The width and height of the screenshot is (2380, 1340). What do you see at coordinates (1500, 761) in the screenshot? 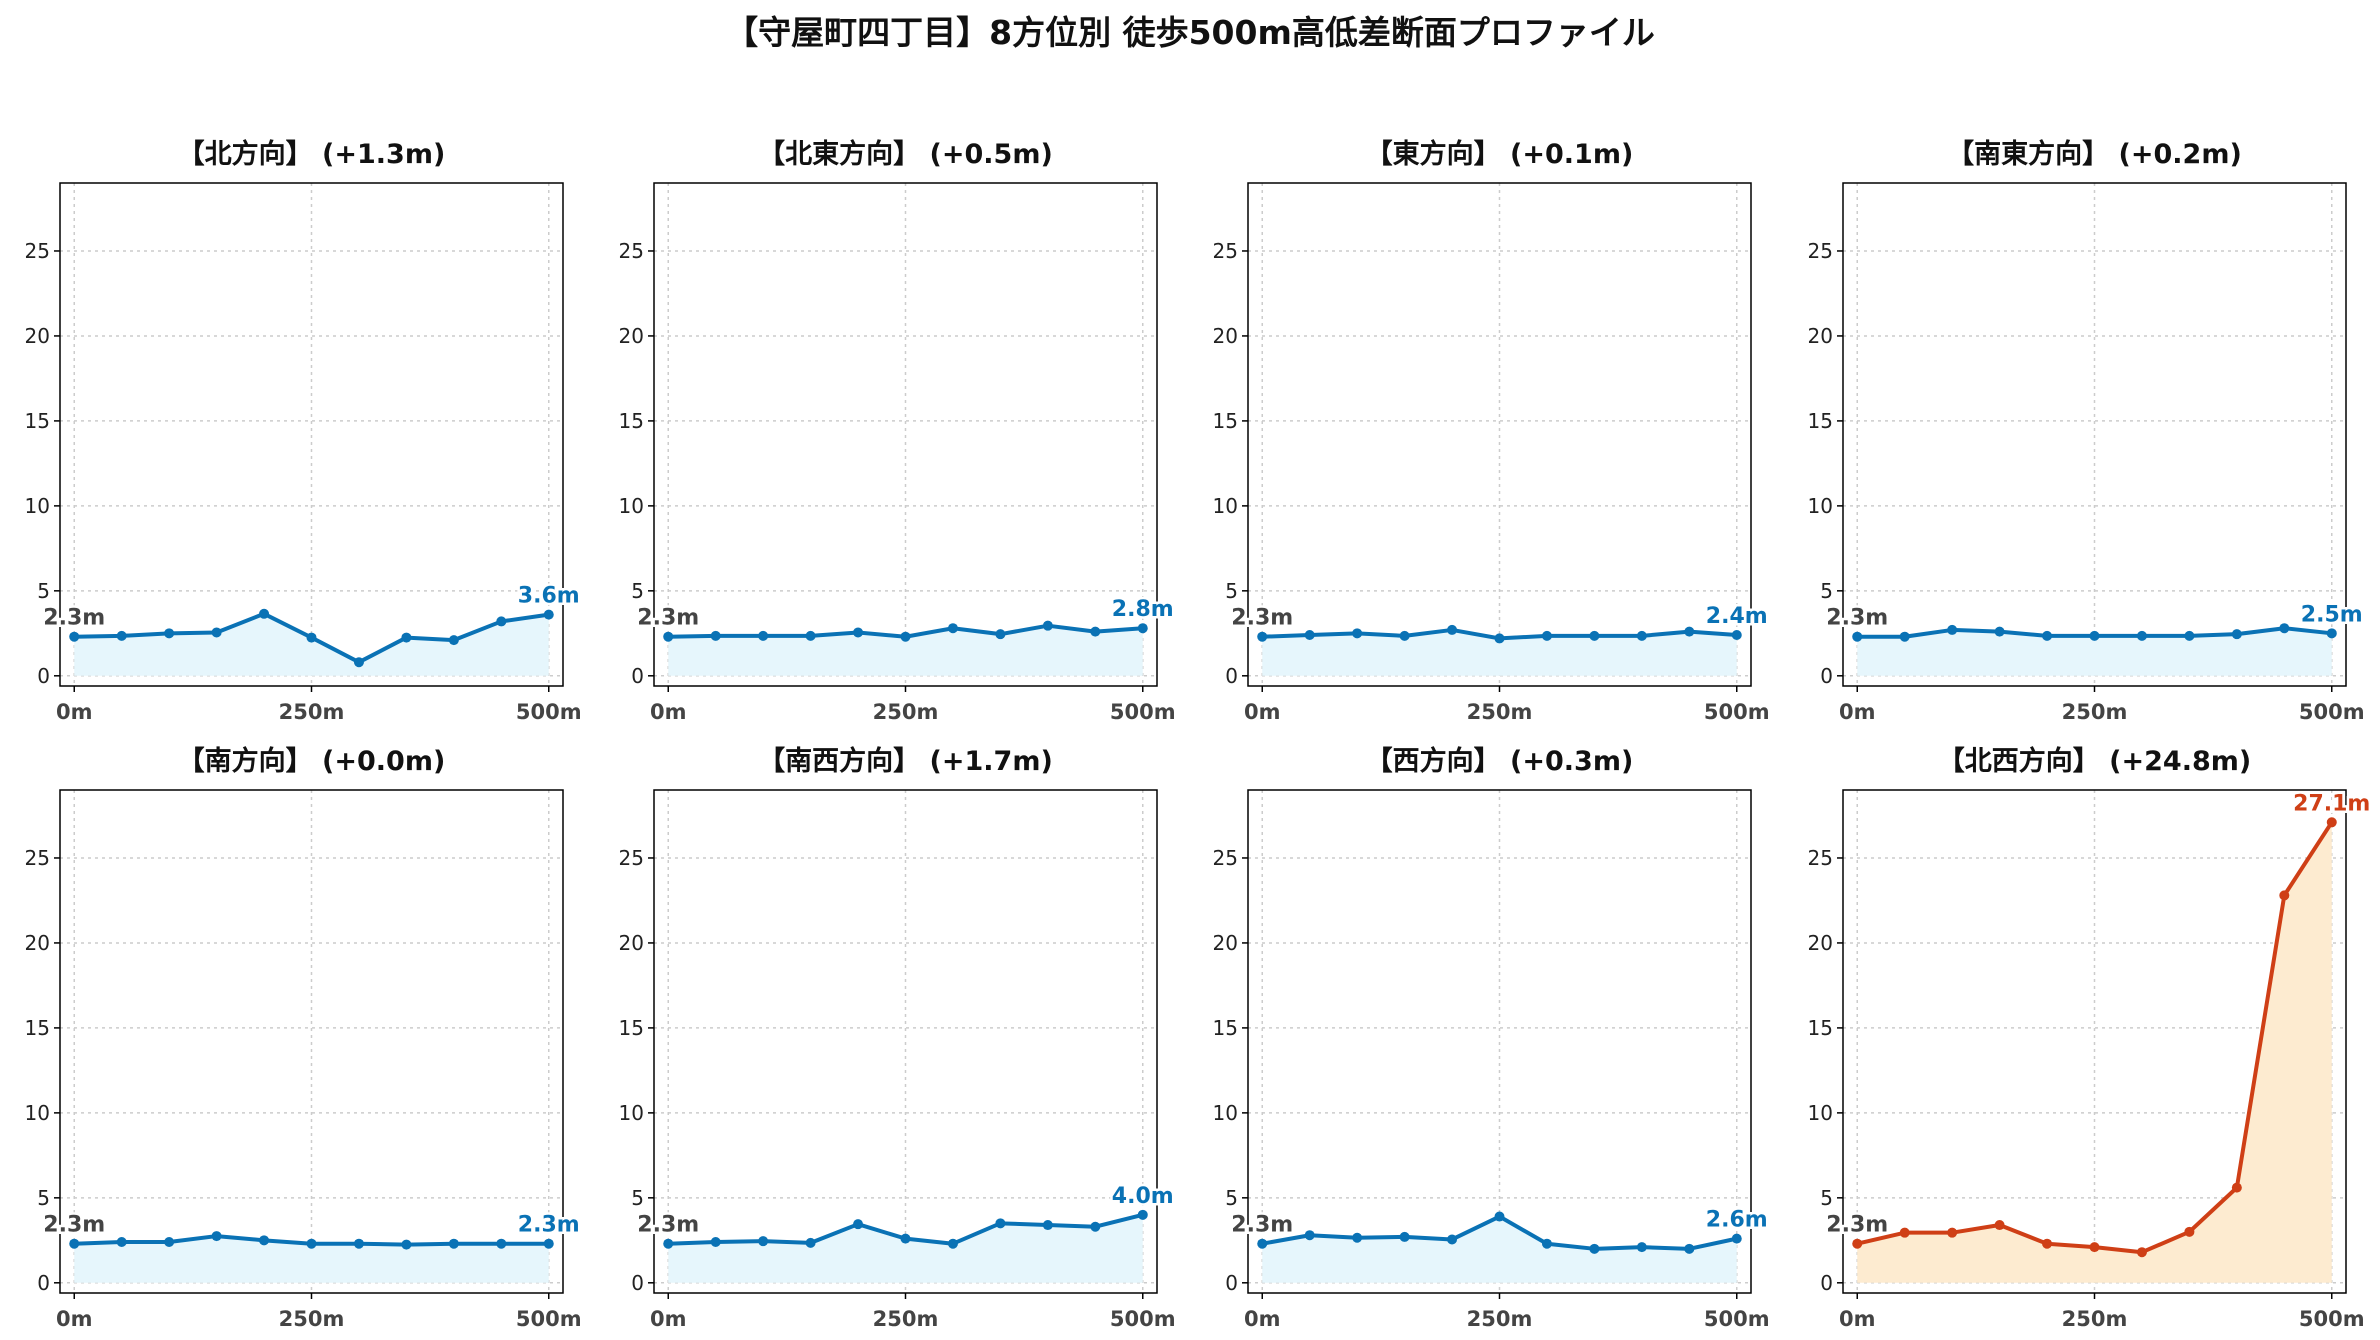
I see `panel-title: 【西方向】 (+0.3m)` at bounding box center [1500, 761].